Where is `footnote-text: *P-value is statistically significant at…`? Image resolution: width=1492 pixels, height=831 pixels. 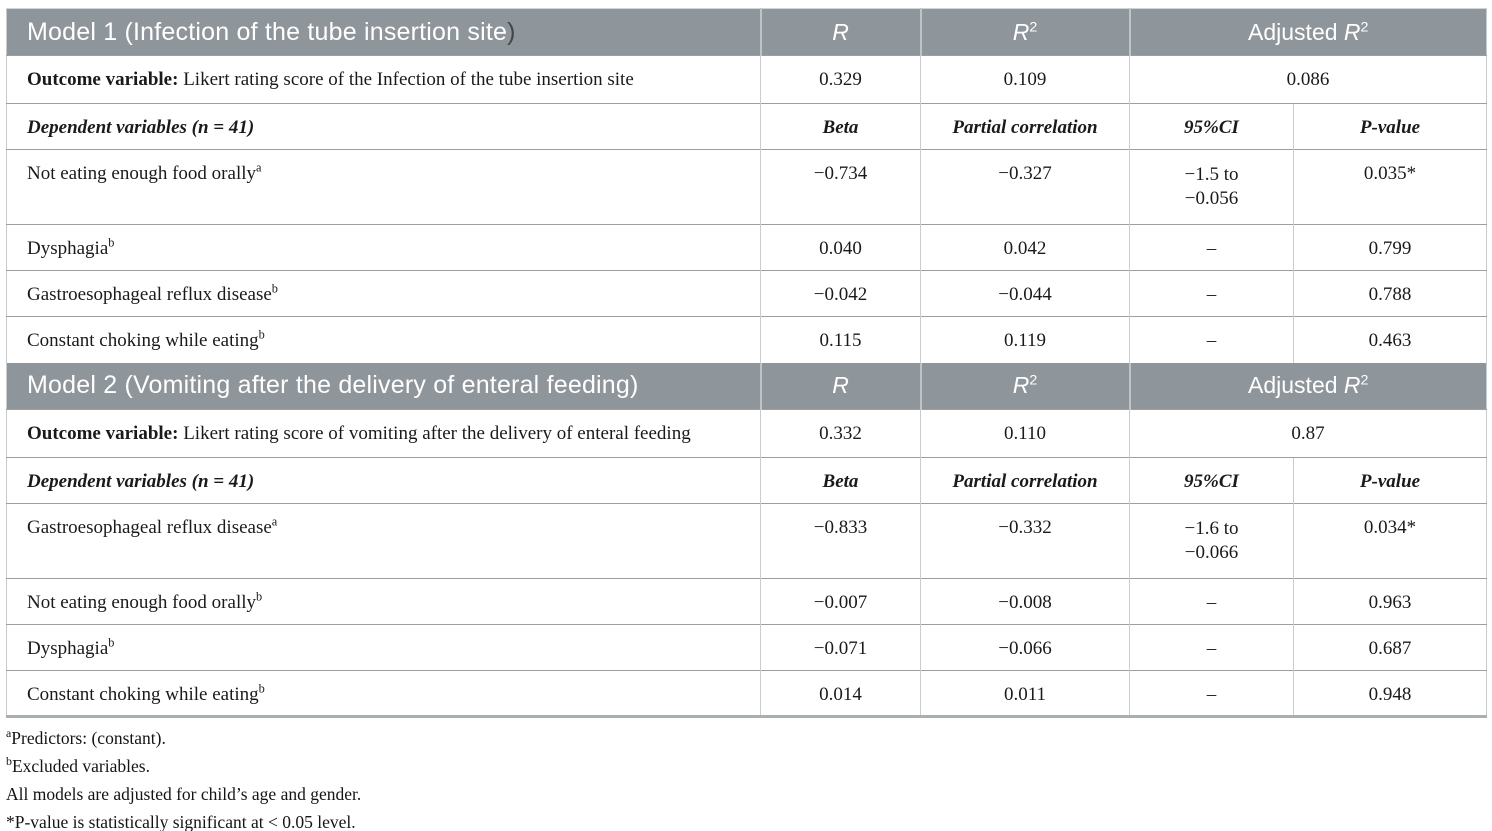
footnote-text: *P-value is statistically significant at… is located at coordinates (181, 821).